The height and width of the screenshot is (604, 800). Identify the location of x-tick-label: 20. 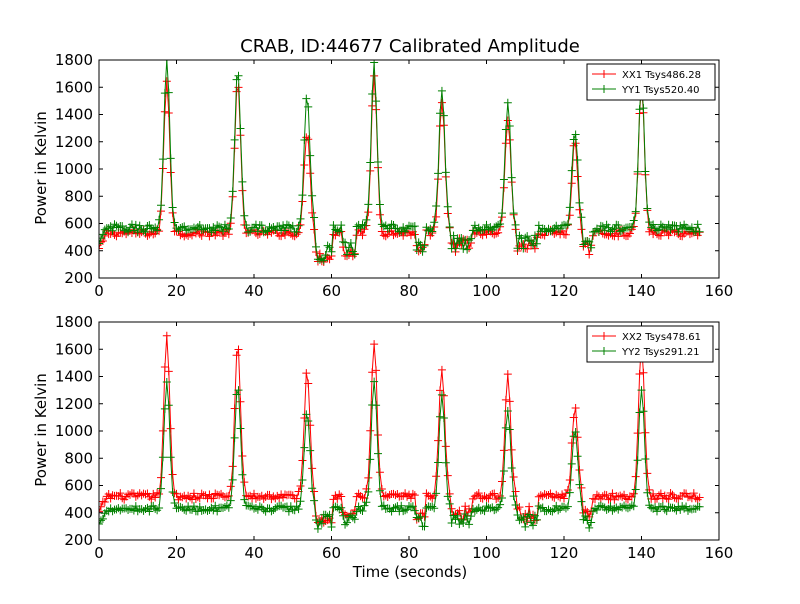
(176, 291).